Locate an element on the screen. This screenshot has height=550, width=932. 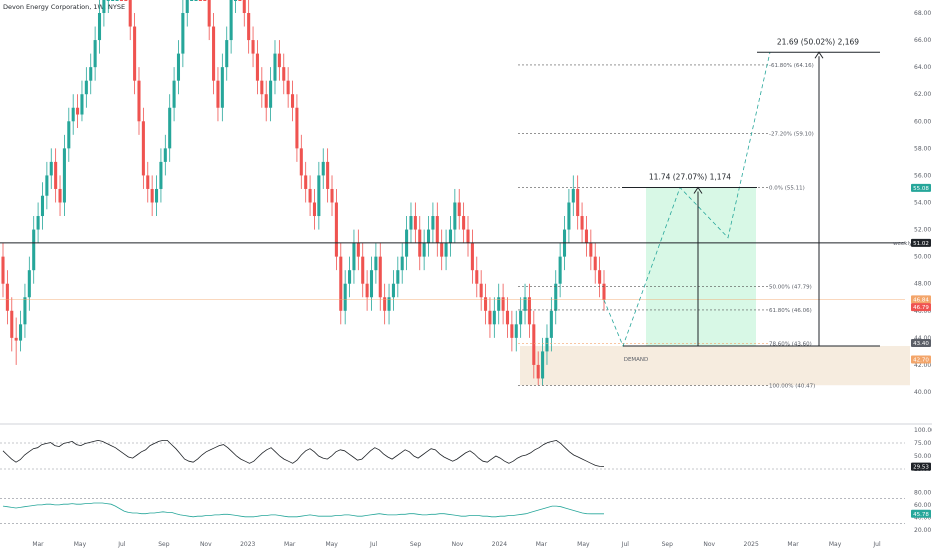
fib-level-label: 61.80% (46.06) is located at coordinates (790, 311).